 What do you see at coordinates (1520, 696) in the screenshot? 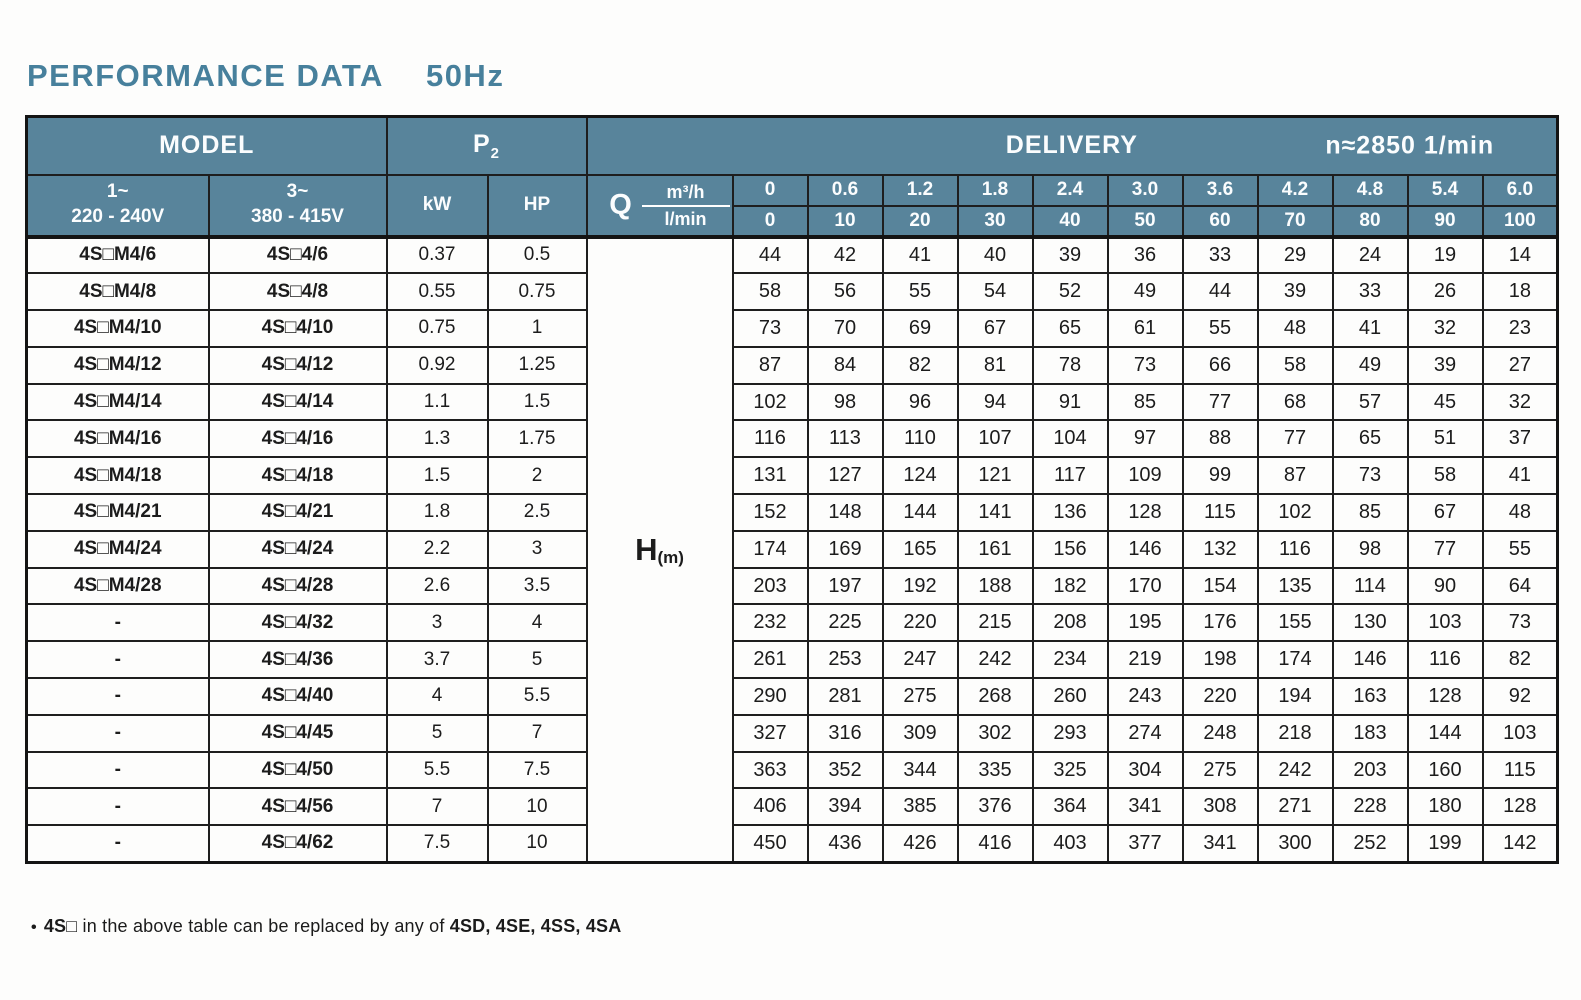
I see `head-value-cell: 92` at bounding box center [1520, 696].